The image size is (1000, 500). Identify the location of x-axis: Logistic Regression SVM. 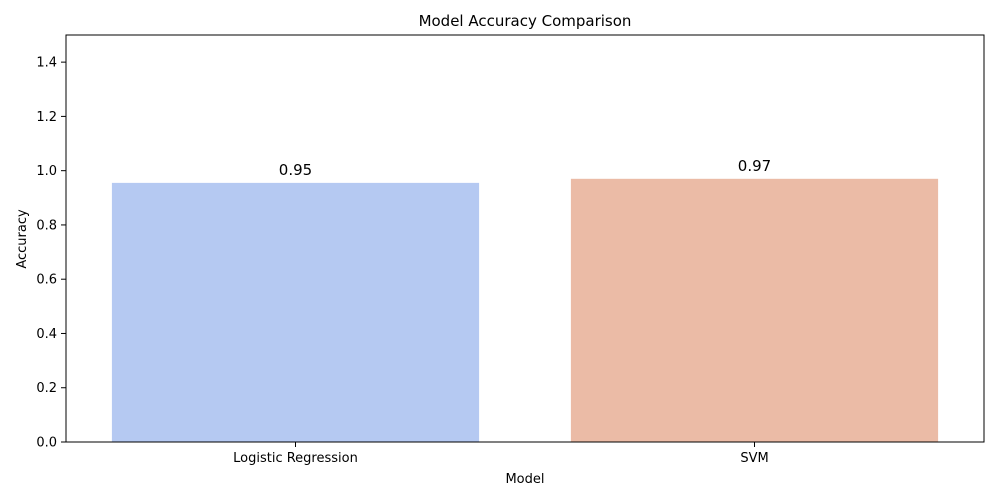
(501, 454).